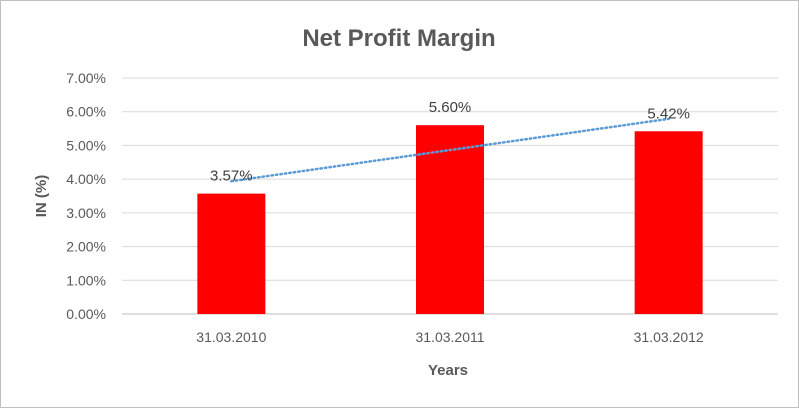 The width and height of the screenshot is (799, 408). Describe the element at coordinates (86, 247) in the screenshot. I see `y-tick-label: 2.00%` at that location.